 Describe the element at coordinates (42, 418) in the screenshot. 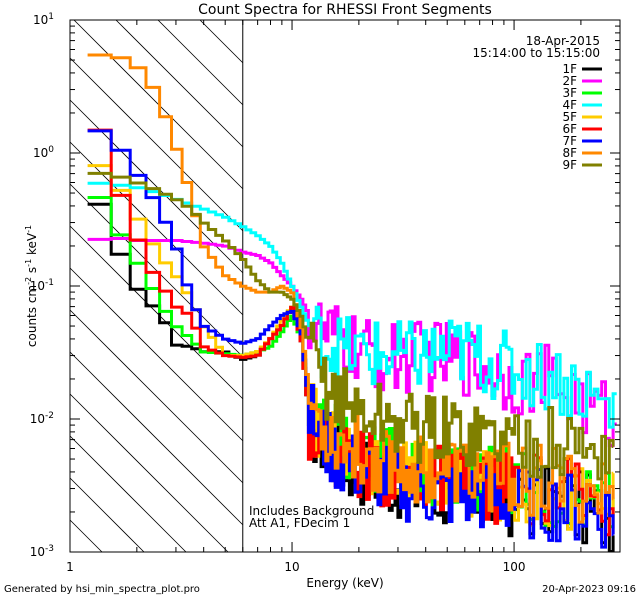

I see `y-tick-label: 10⁻²` at that location.